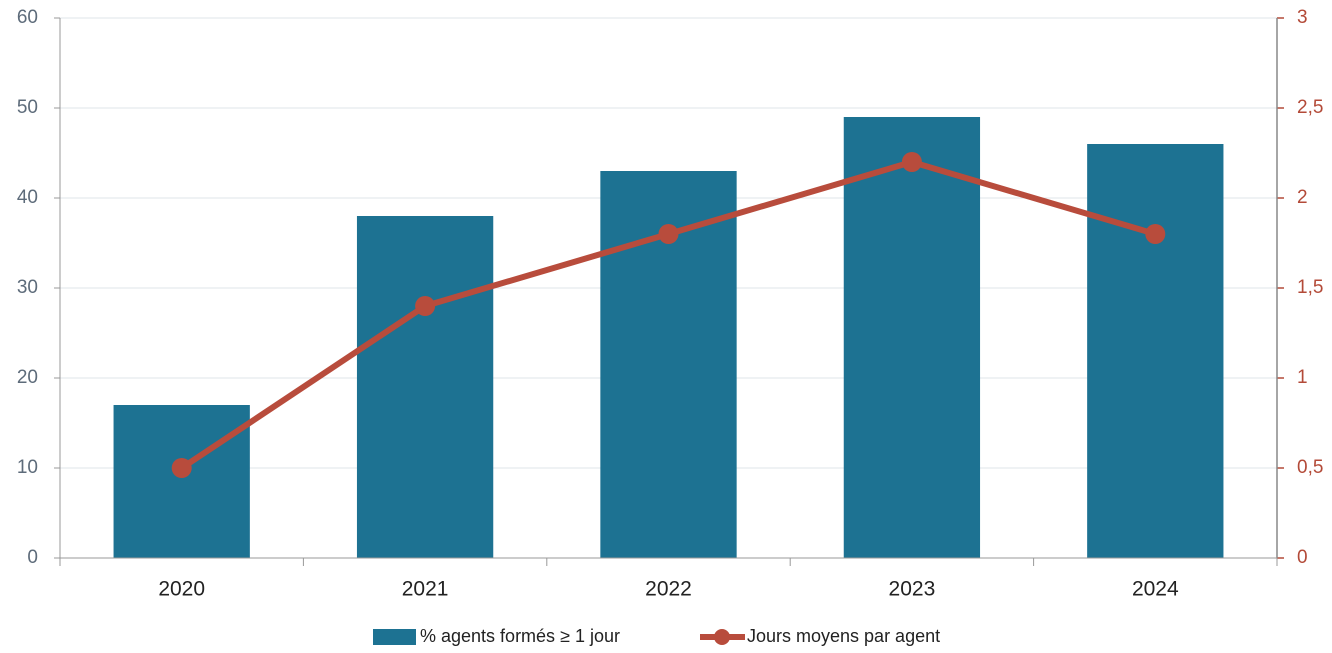 Image resolution: width=1332 pixels, height=653 pixels. Describe the element at coordinates (1310, 467) in the screenshot. I see `y2-tick-label: 0,5` at that location.